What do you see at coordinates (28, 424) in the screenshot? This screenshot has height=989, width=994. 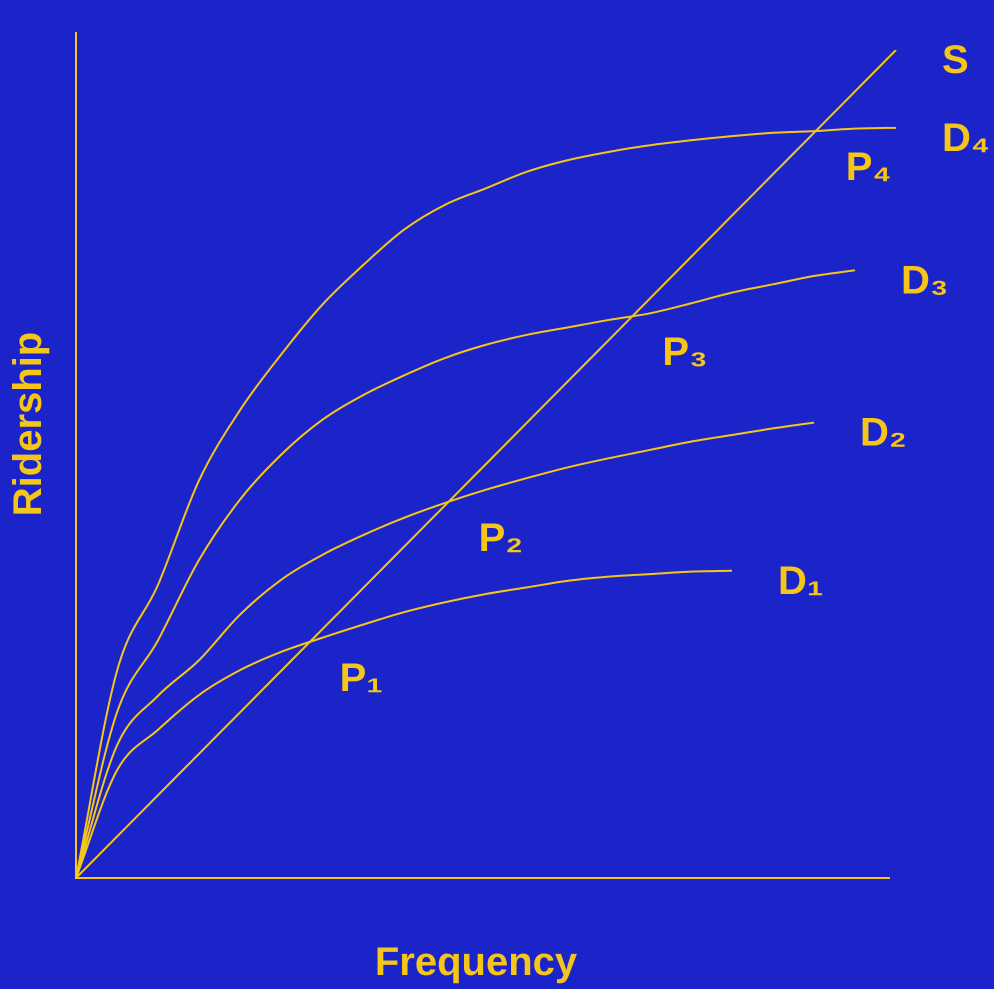 I see `y-axis-title: Ridership` at bounding box center [28, 424].